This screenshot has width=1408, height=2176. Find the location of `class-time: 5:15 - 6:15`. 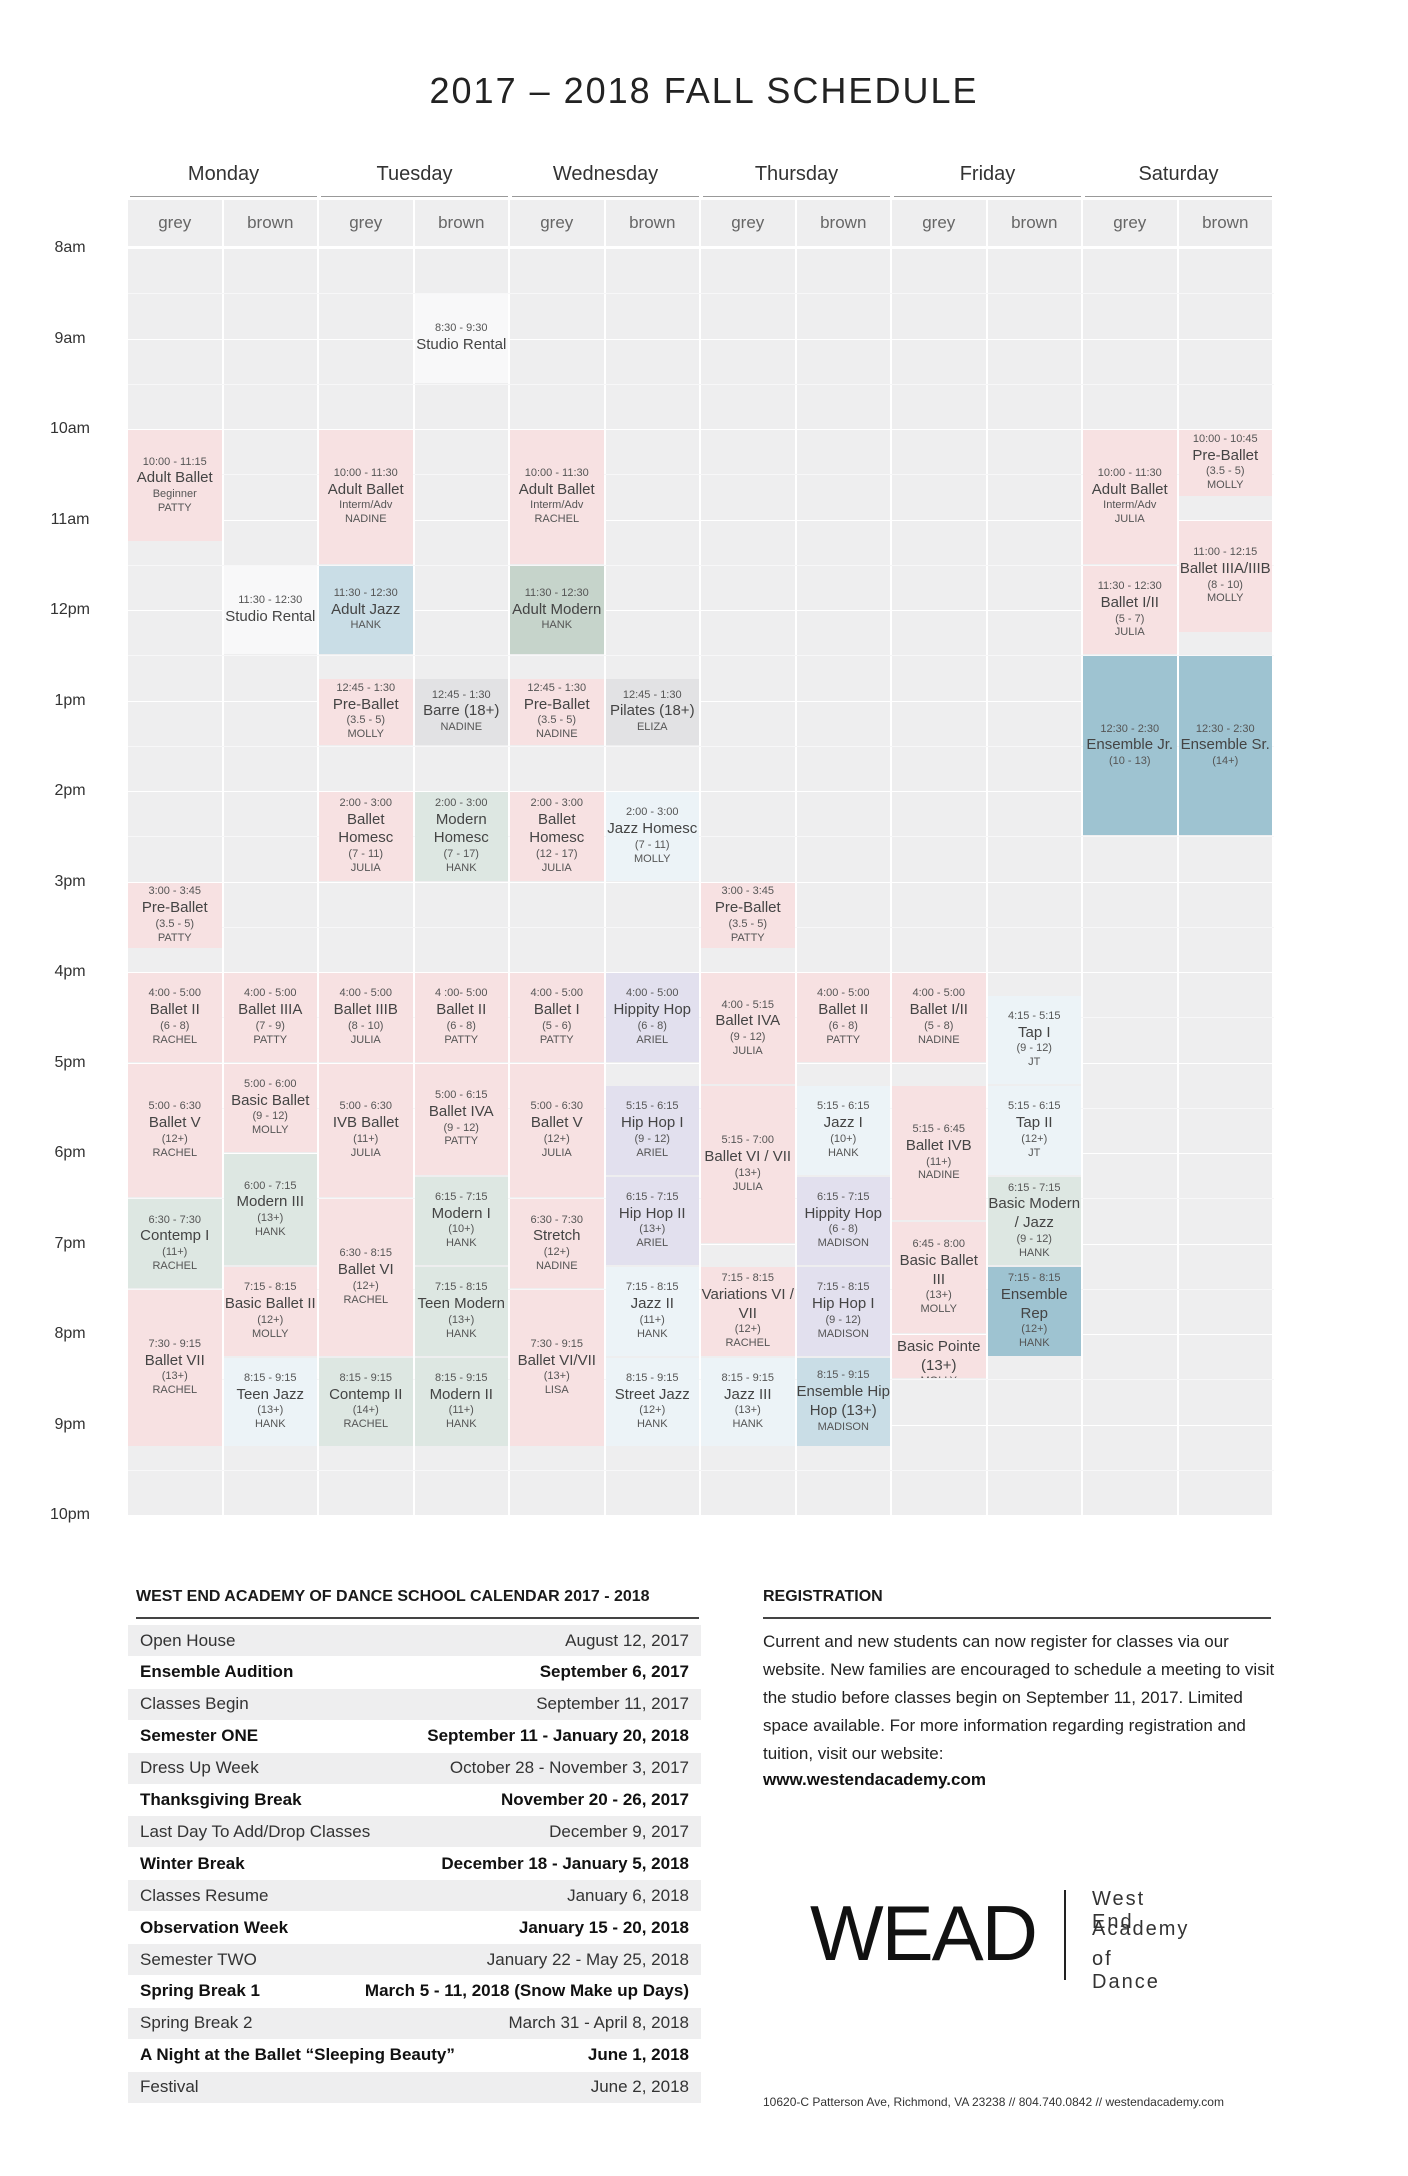

class-time: 5:15 - 6:15 is located at coordinates (843, 1106).